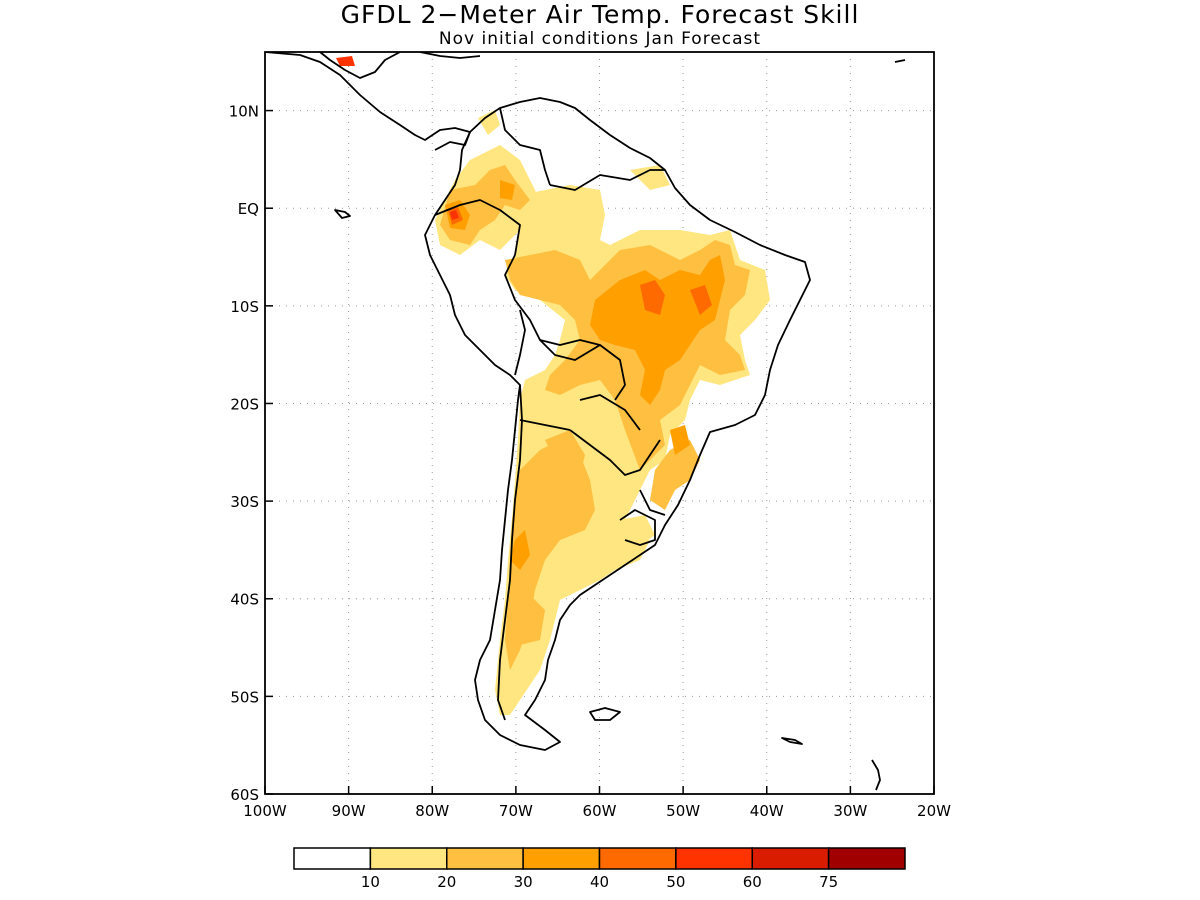 This screenshot has width=1200, height=900. Describe the element at coordinates (652, 502) in the screenshot. I see `border-argentina-brazil-uruguay` at that location.